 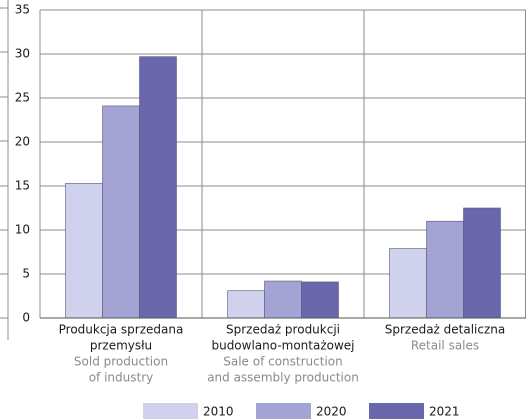 I want to click on y-tick-label: 0, so click(x=26, y=318).